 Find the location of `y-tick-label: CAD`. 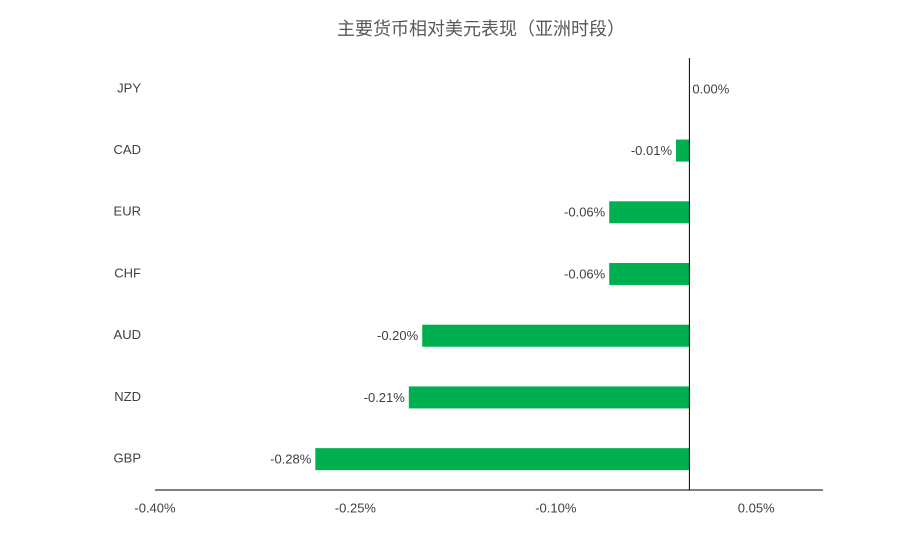

y-tick-label: CAD is located at coordinates (127, 149).